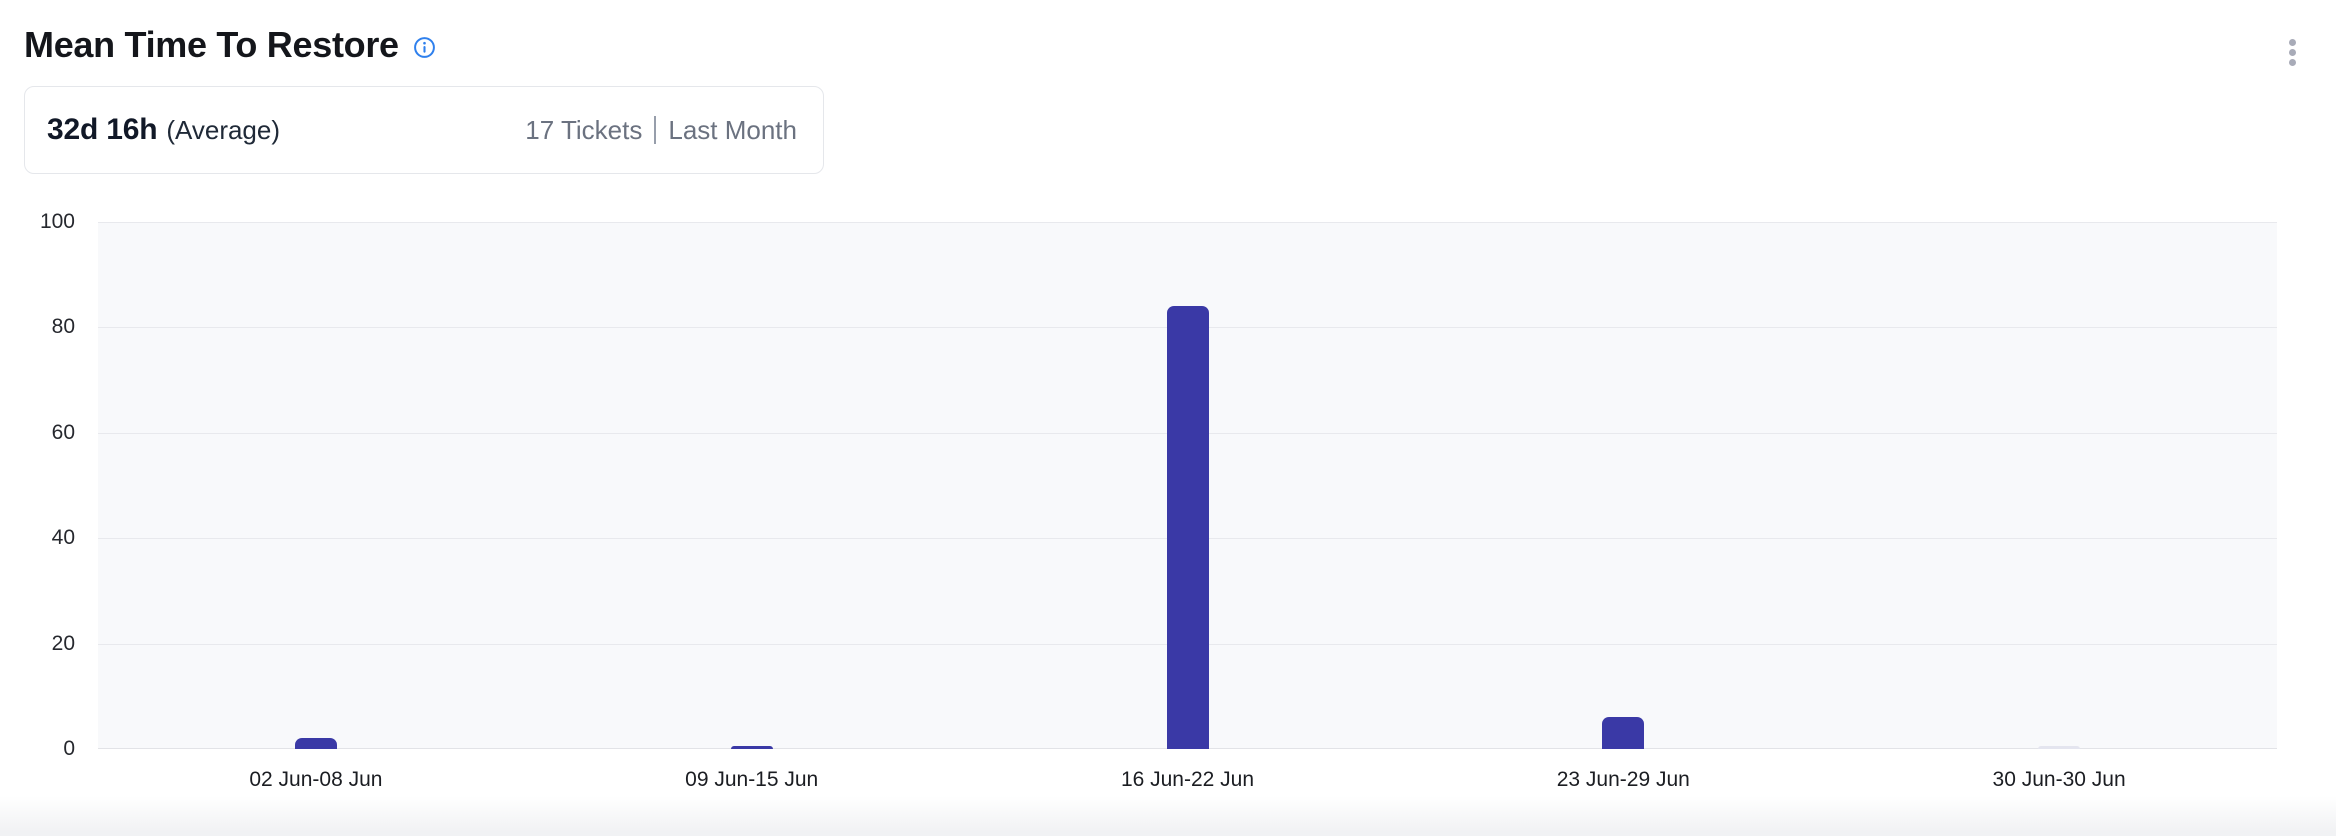 The width and height of the screenshot is (2336, 836). I want to click on x-axis-label: 16 Jun-22 Jun, so click(1187, 779).